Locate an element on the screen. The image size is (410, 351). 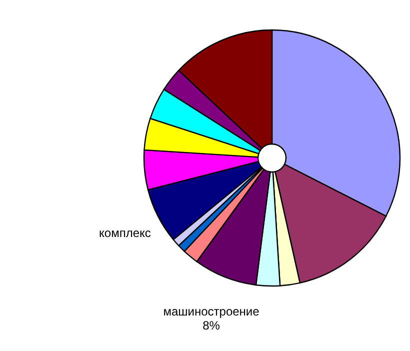
data-label: 8% is located at coordinates (211, 325).